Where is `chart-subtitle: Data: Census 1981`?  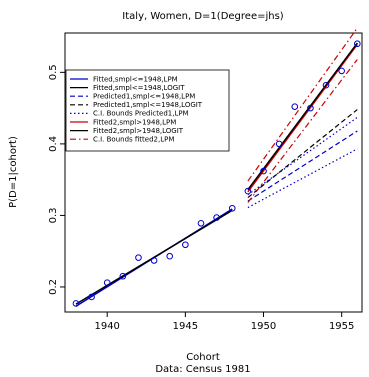 chart-subtitle: Data: Census 1981 is located at coordinates (202, 369).